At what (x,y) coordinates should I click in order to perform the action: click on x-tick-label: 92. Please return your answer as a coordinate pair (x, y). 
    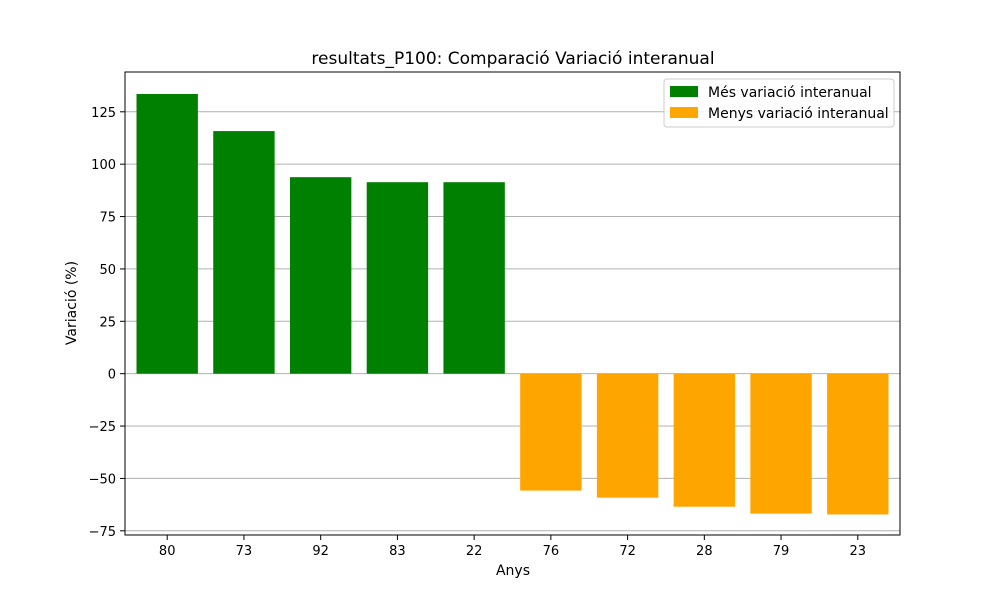
    Looking at the image, I should click on (320, 551).